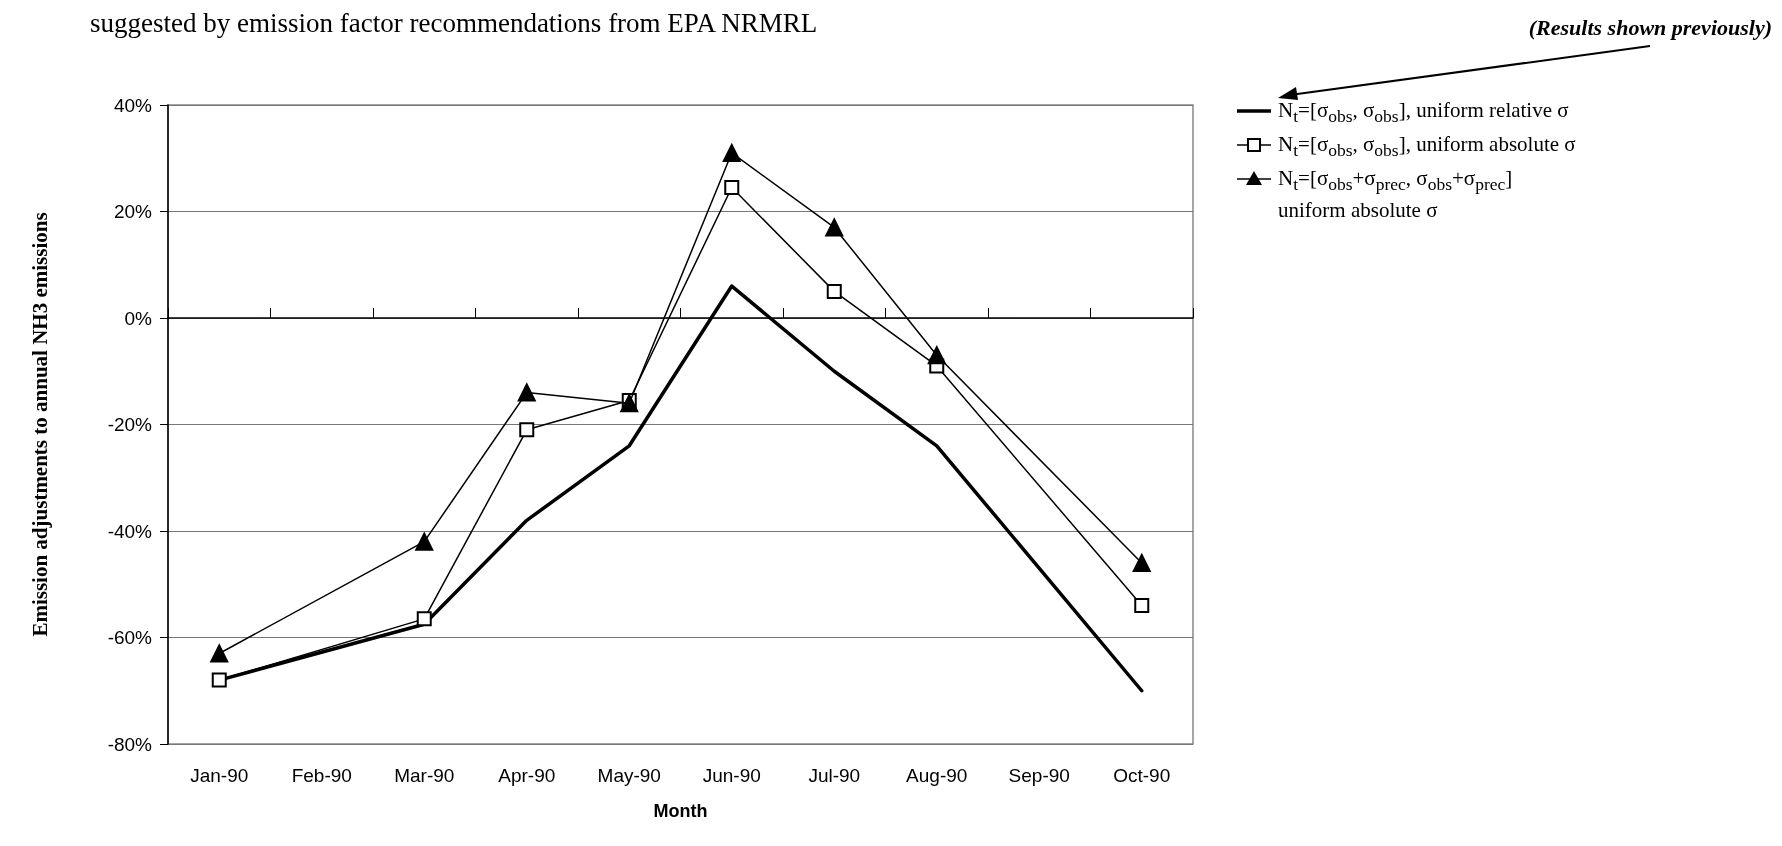 This screenshot has height=846, width=1782. I want to click on text: N$_{t}$=[σ$_{obs}$+σ$_{prec}$, σ$_{obs}$+σ$_{prec}$] uniform absolute σ, so click(1395, 194).